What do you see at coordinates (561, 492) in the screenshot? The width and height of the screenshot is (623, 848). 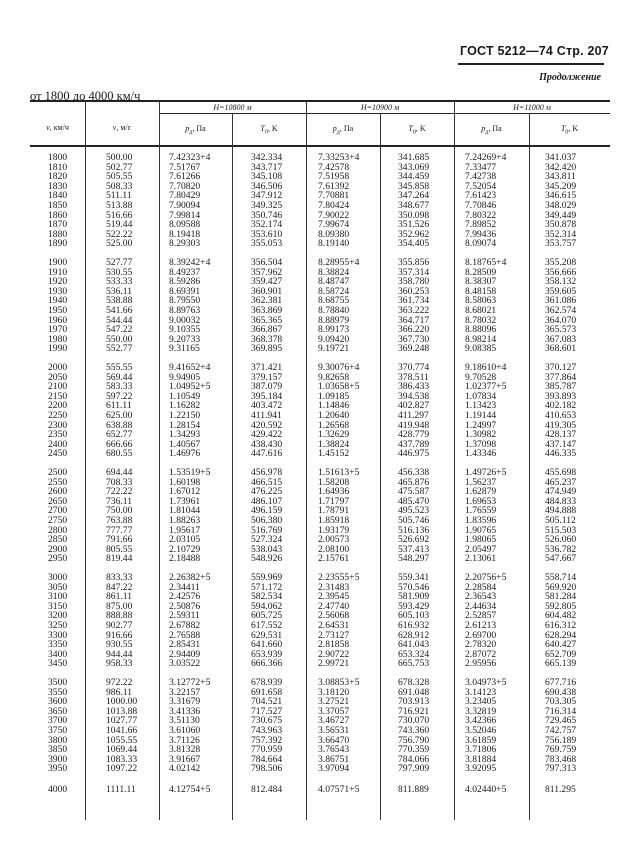 I see `cell-temp-11000: 474.949` at bounding box center [561, 492].